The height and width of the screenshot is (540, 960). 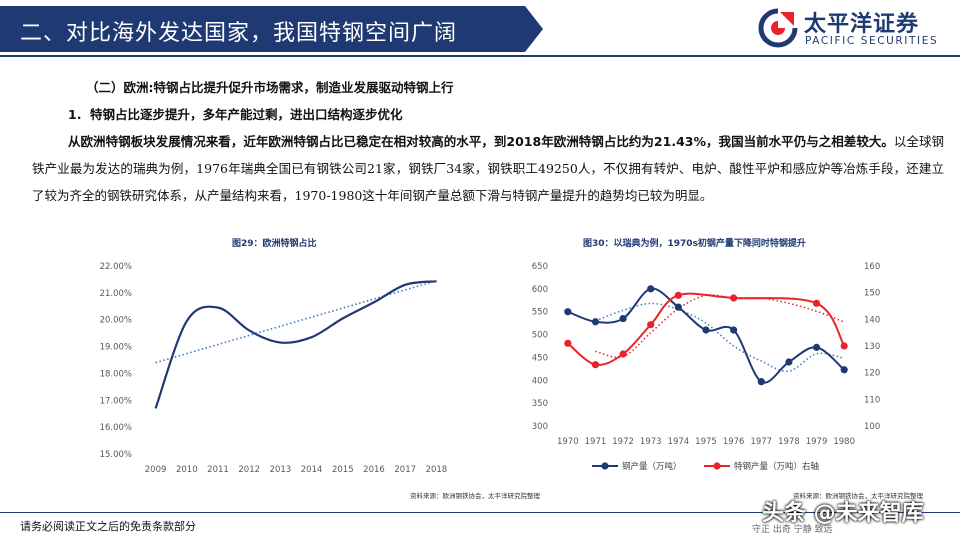 I want to click on title-banner: 二、对比海外发达国家，我国特钢空间广阔, so click(x=271, y=29).